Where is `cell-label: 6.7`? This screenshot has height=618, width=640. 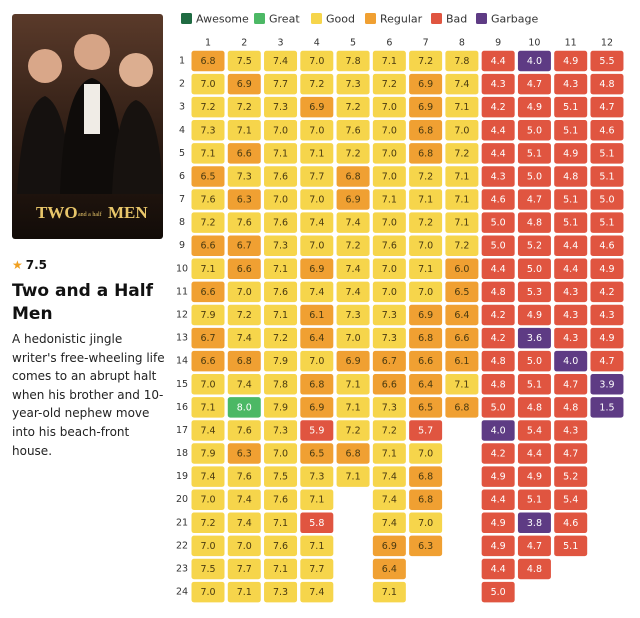
cell-label: 6.7 is located at coordinates (207, 338).